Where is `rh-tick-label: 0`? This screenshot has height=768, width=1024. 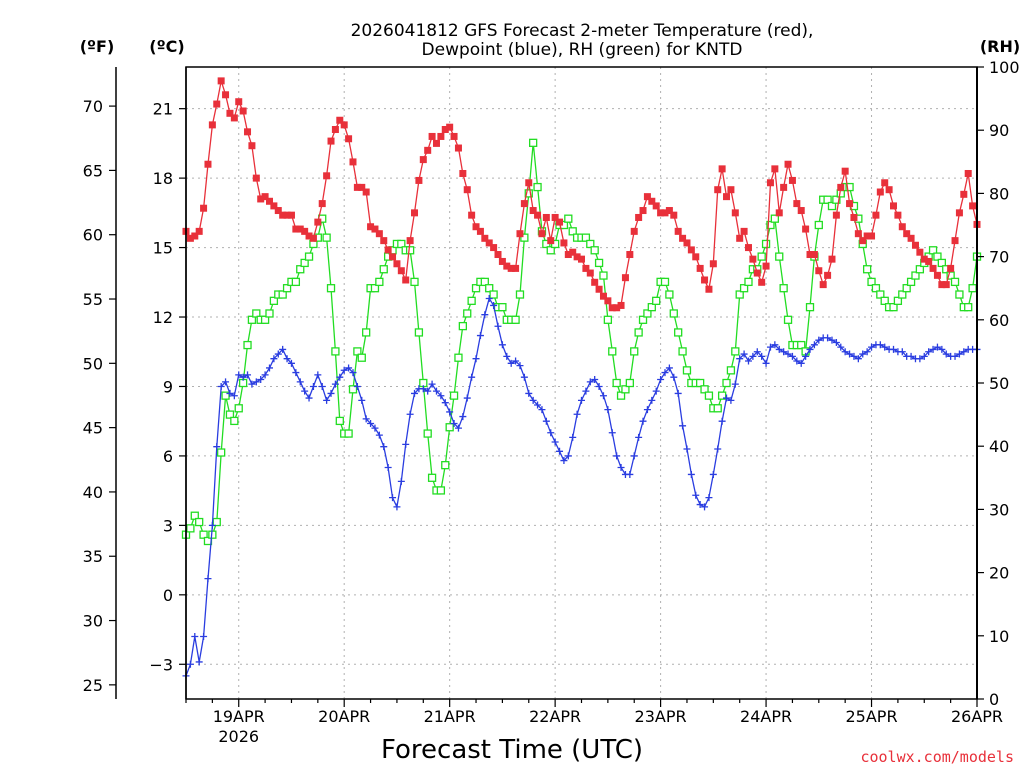
rh-tick-label: 0 is located at coordinates (994, 699).